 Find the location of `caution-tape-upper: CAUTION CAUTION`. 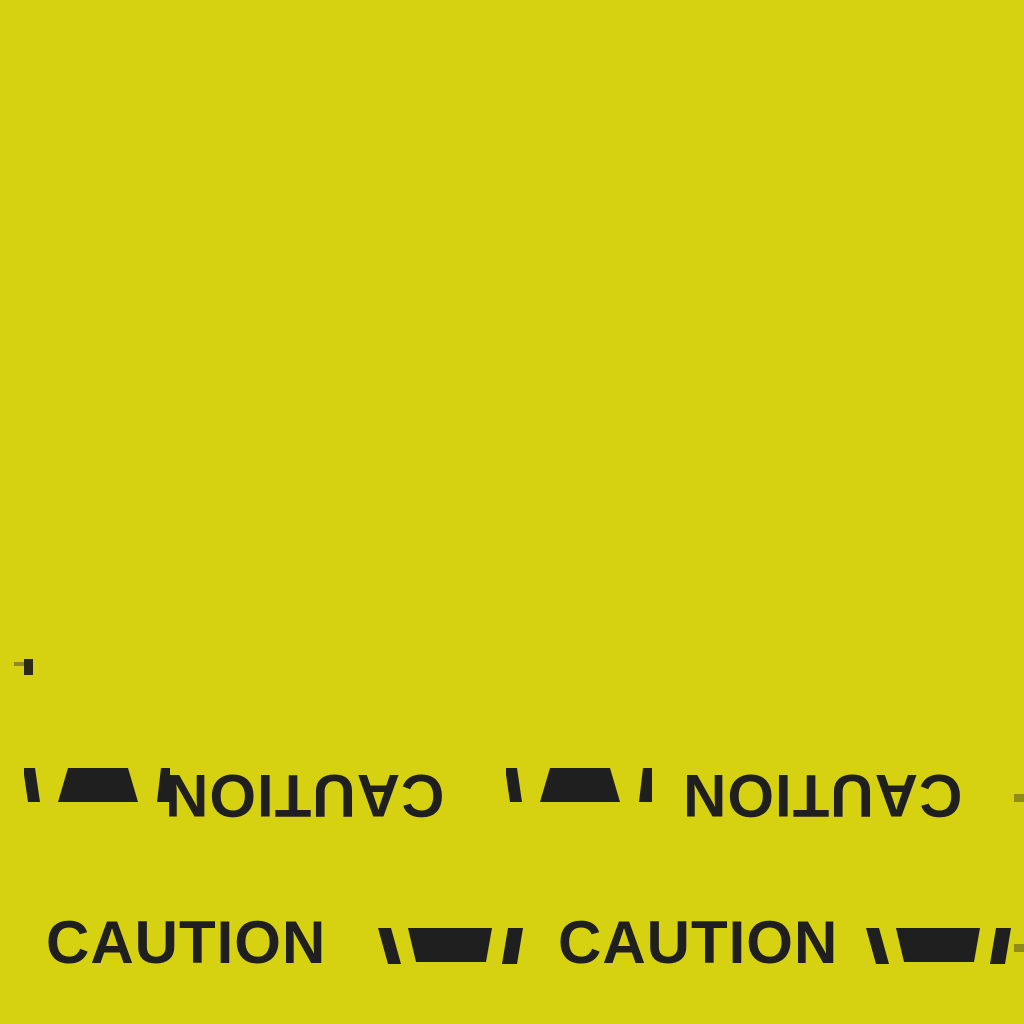

caution-tape-upper: CAUTION CAUTION is located at coordinates (512, 795).